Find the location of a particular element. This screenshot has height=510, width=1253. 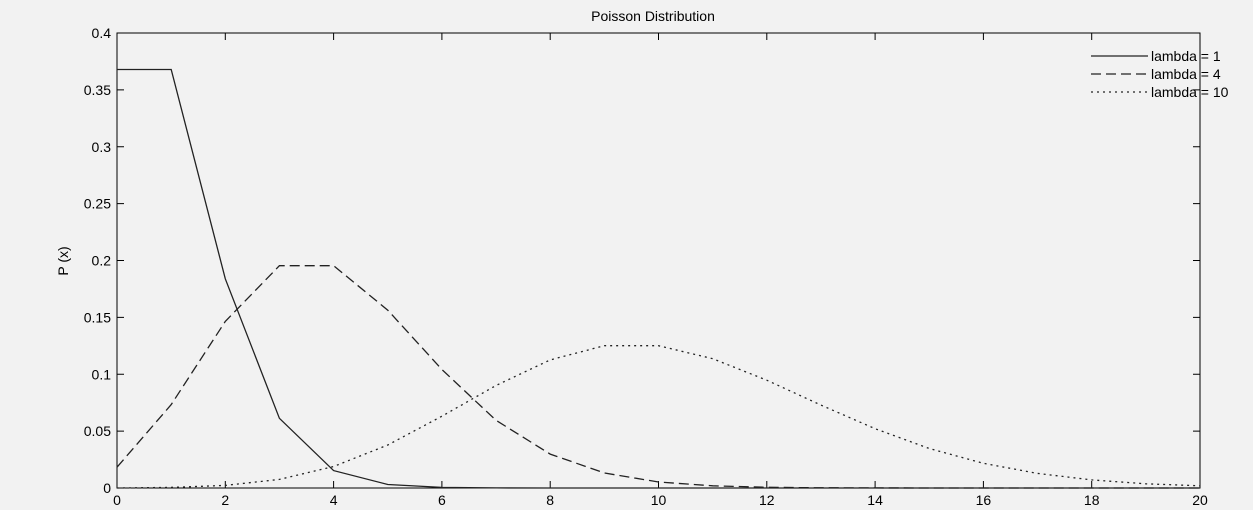

x-tick-label: 14 is located at coordinates (875, 500).